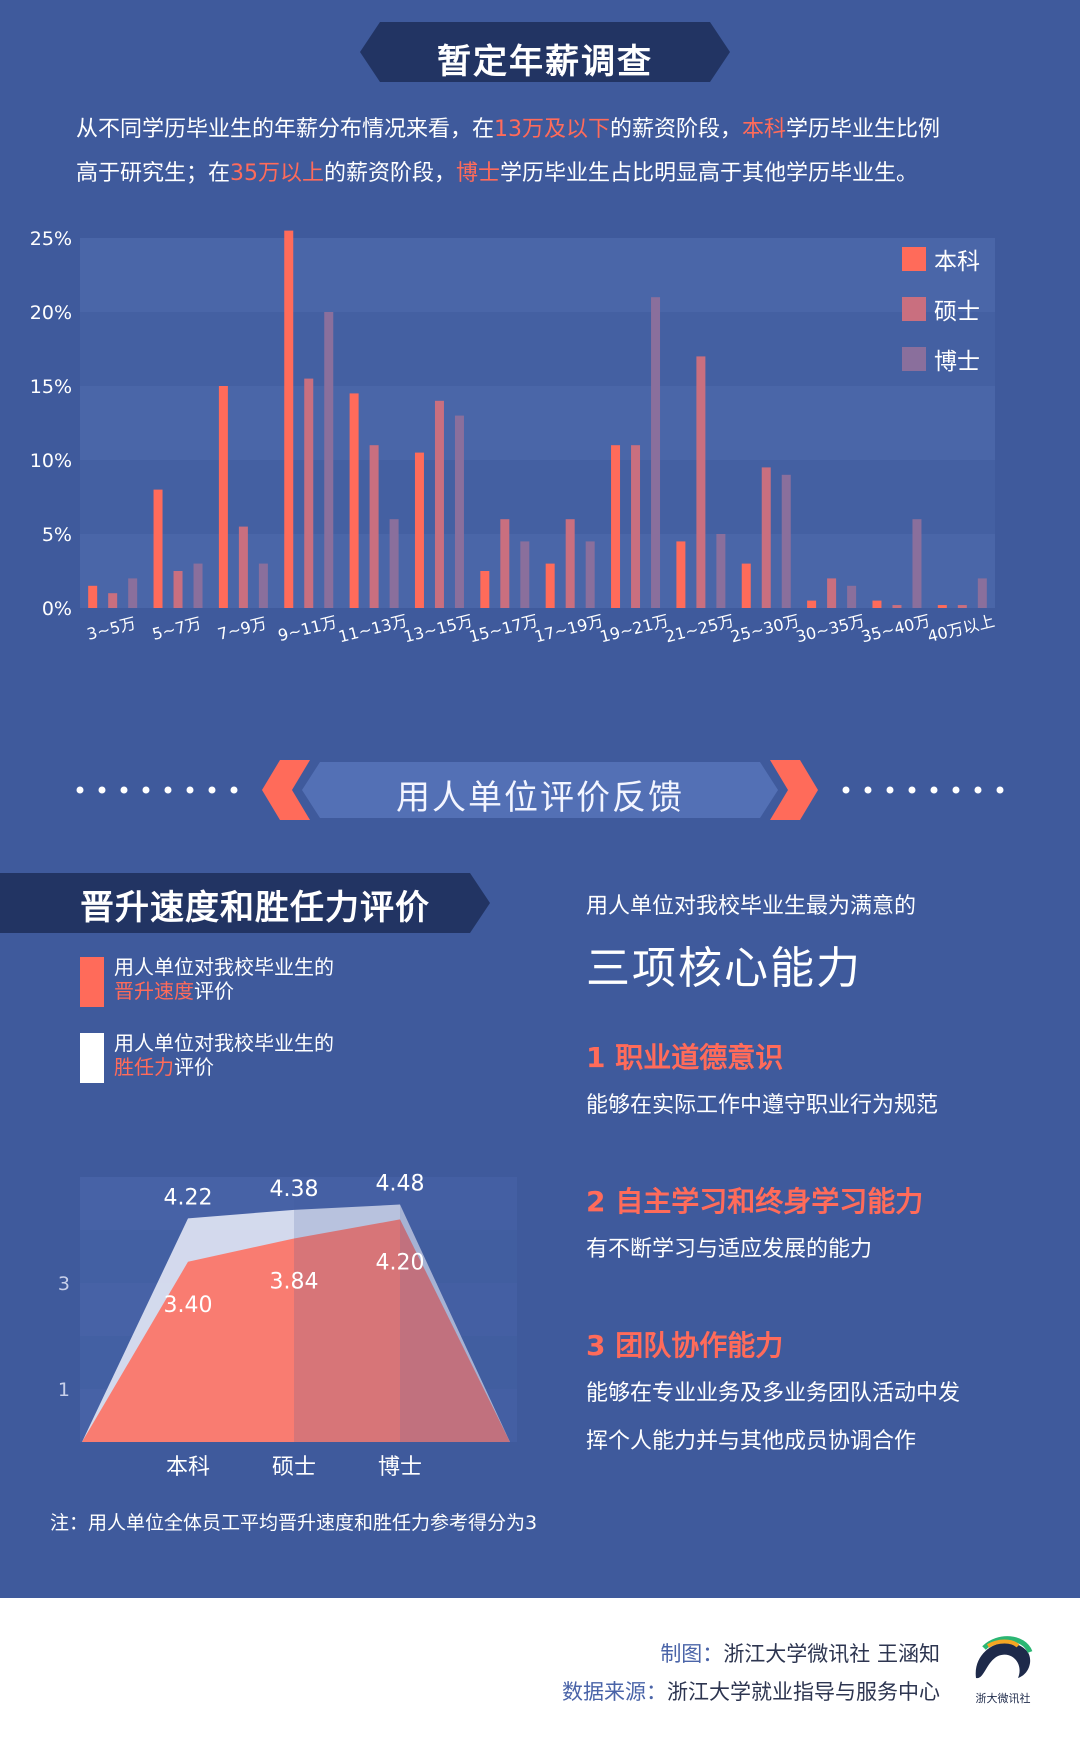 The width and height of the screenshot is (1080, 1748). Describe the element at coordinates (552, 129) in the screenshot. I see `intro-highlight: 13万及以下` at that location.